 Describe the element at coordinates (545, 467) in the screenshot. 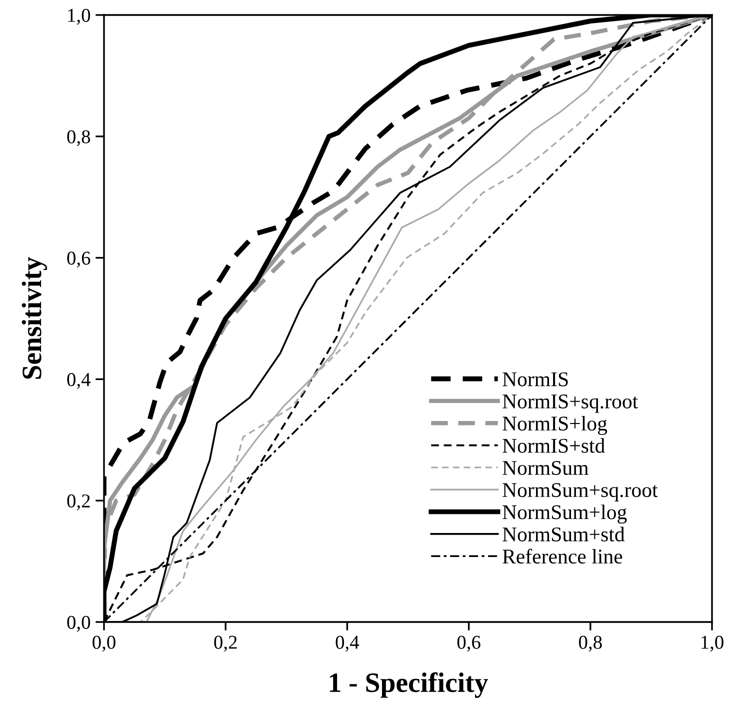

I see `legend-label: NormSum` at that location.